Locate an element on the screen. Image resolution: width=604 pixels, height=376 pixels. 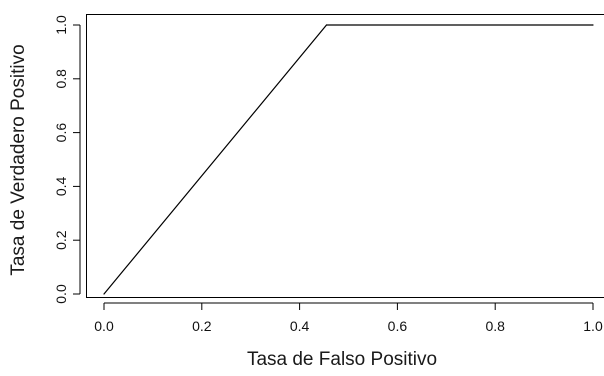
y-tick-label: 0.4 is located at coordinates (61, 186).